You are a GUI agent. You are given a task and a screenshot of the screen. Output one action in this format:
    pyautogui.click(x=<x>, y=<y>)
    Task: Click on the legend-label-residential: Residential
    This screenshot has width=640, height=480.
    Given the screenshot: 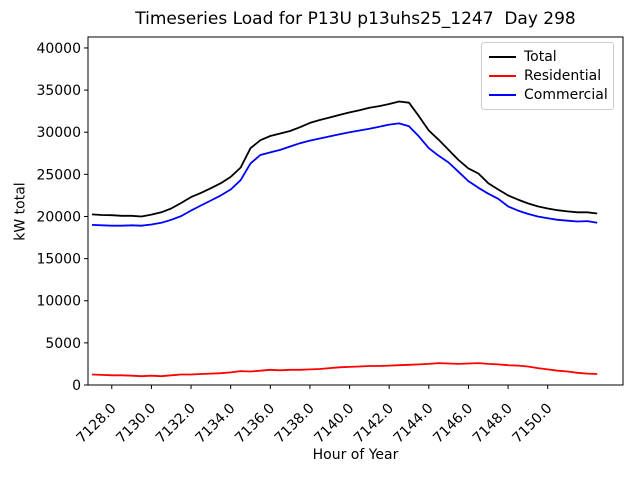 What is the action you would take?
    pyautogui.click(x=563, y=75)
    